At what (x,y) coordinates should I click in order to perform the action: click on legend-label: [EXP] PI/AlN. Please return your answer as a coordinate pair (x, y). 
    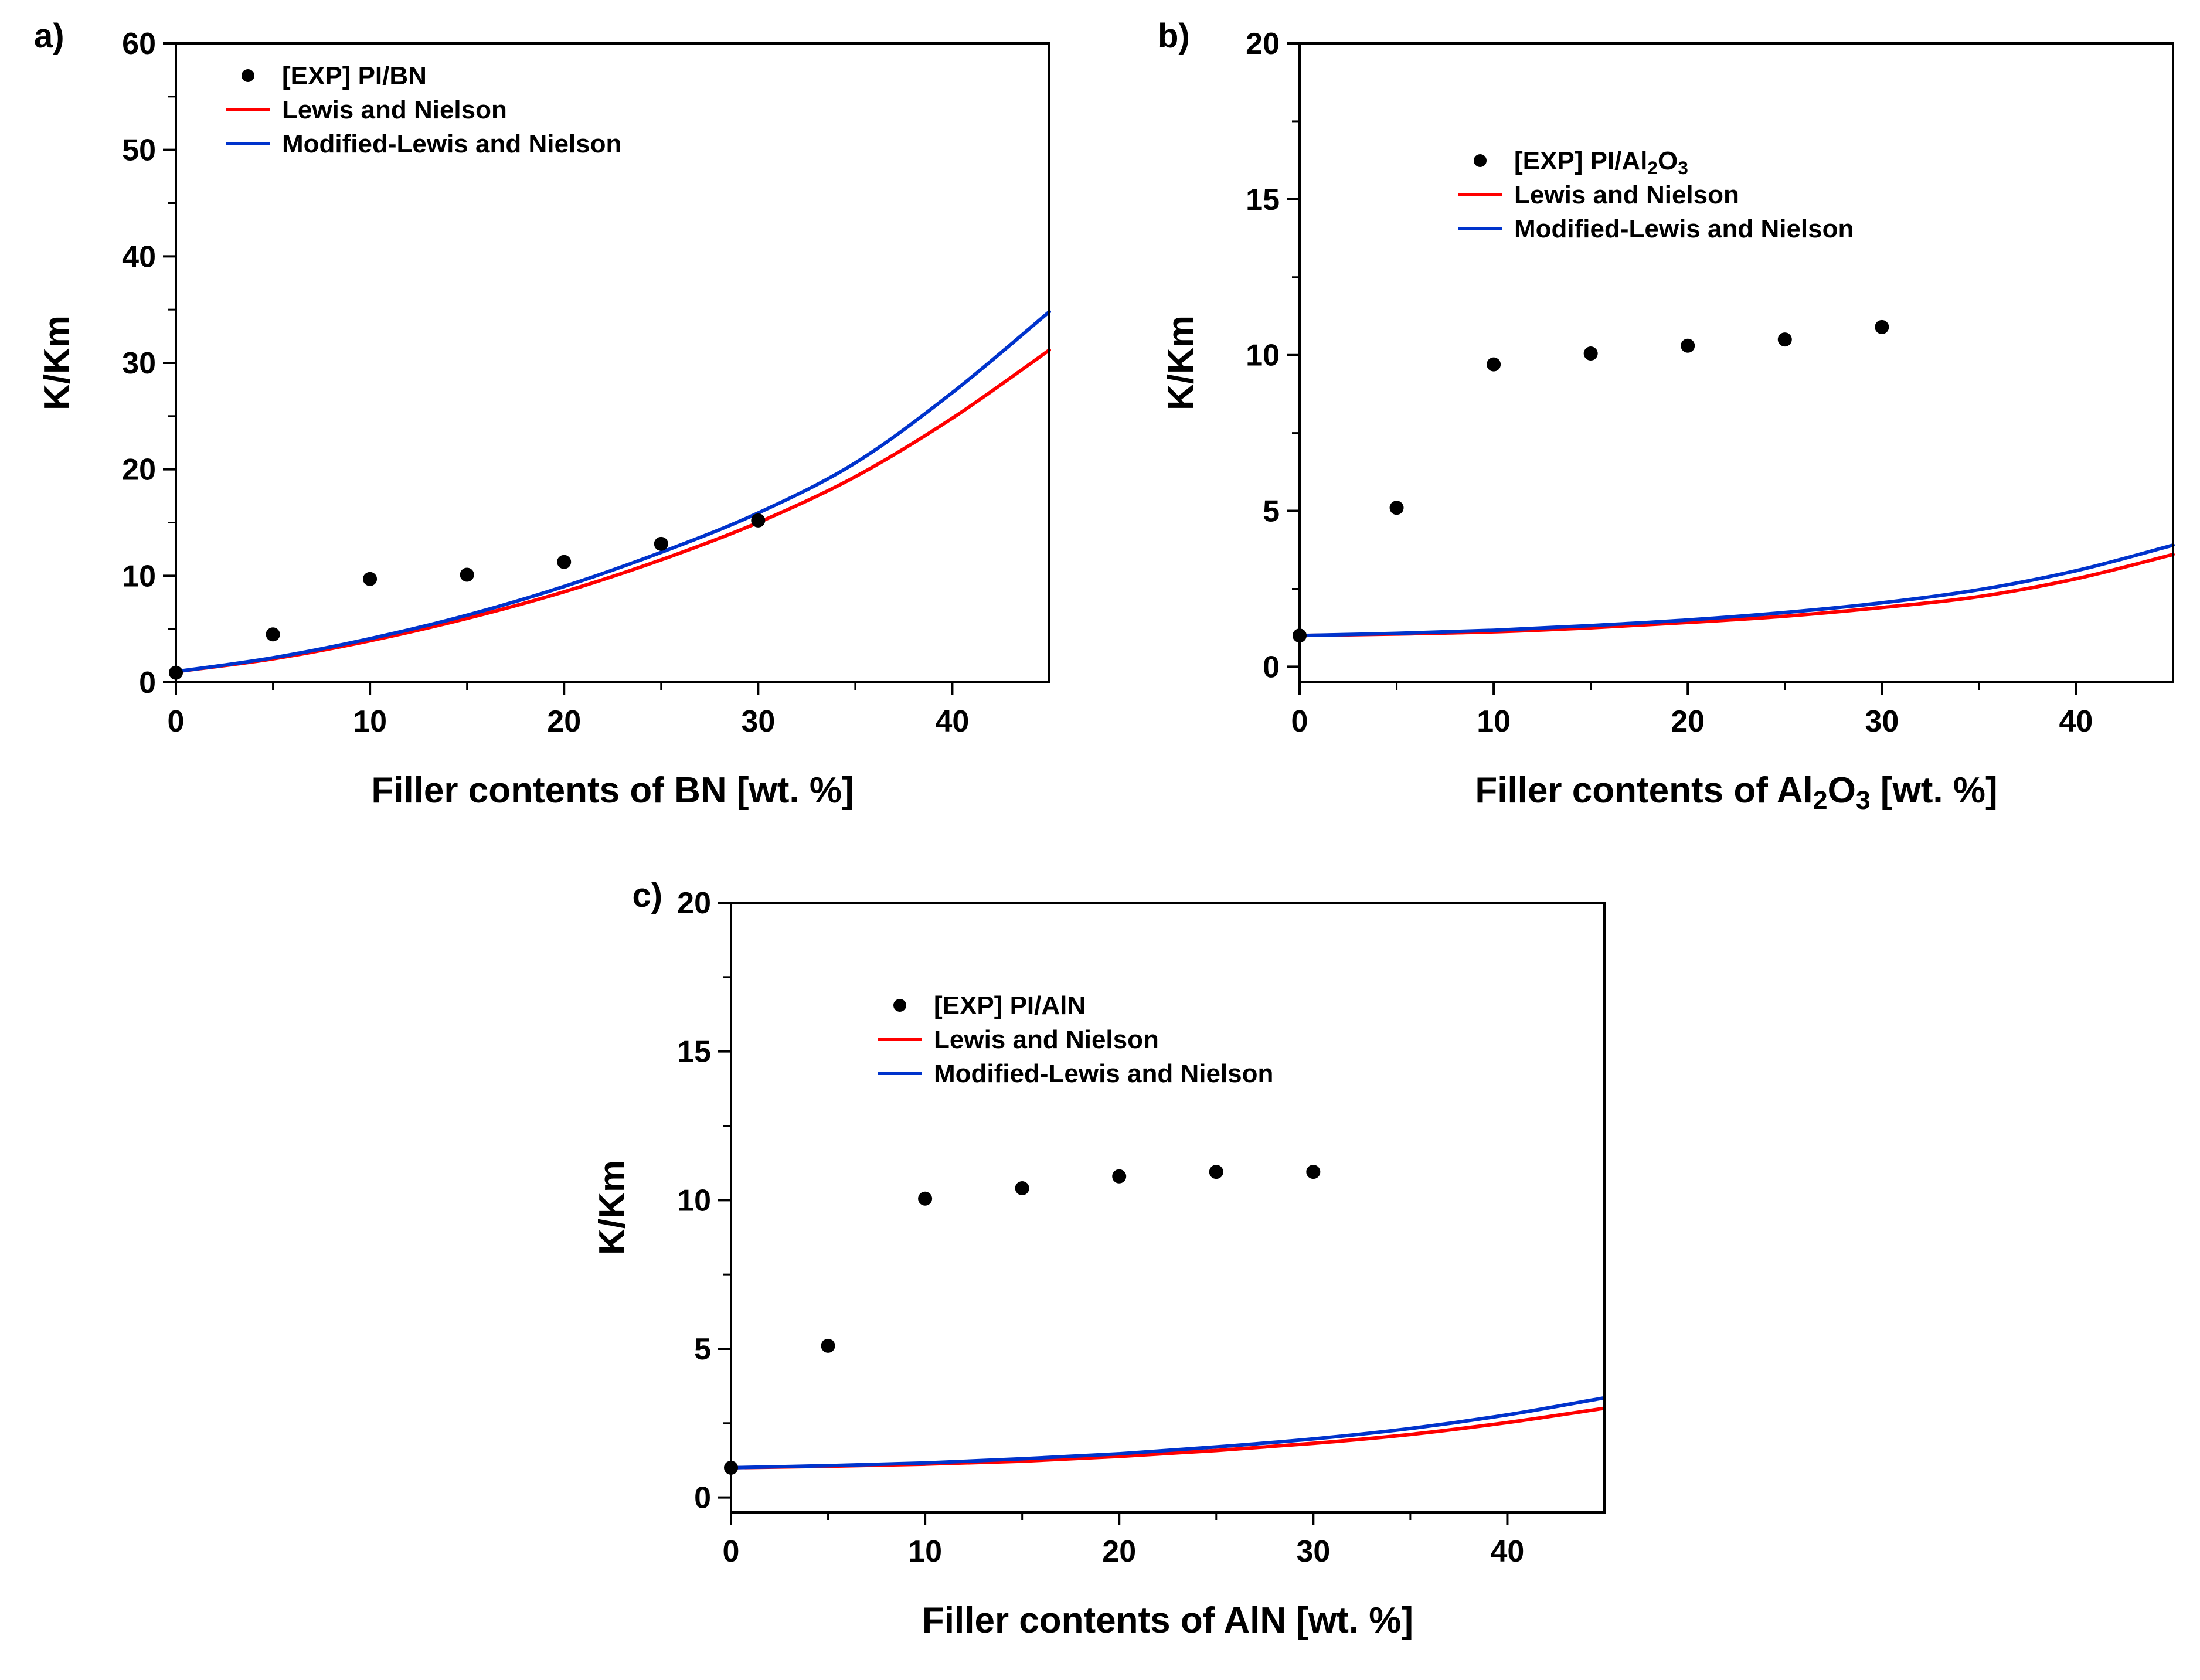
    Looking at the image, I should click on (1010, 1005).